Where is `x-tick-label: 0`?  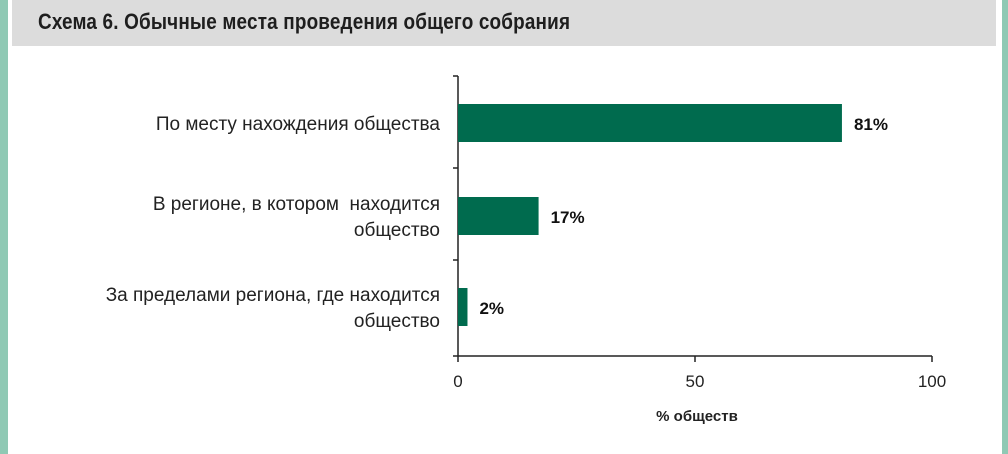 x-tick-label: 0 is located at coordinates (457, 381).